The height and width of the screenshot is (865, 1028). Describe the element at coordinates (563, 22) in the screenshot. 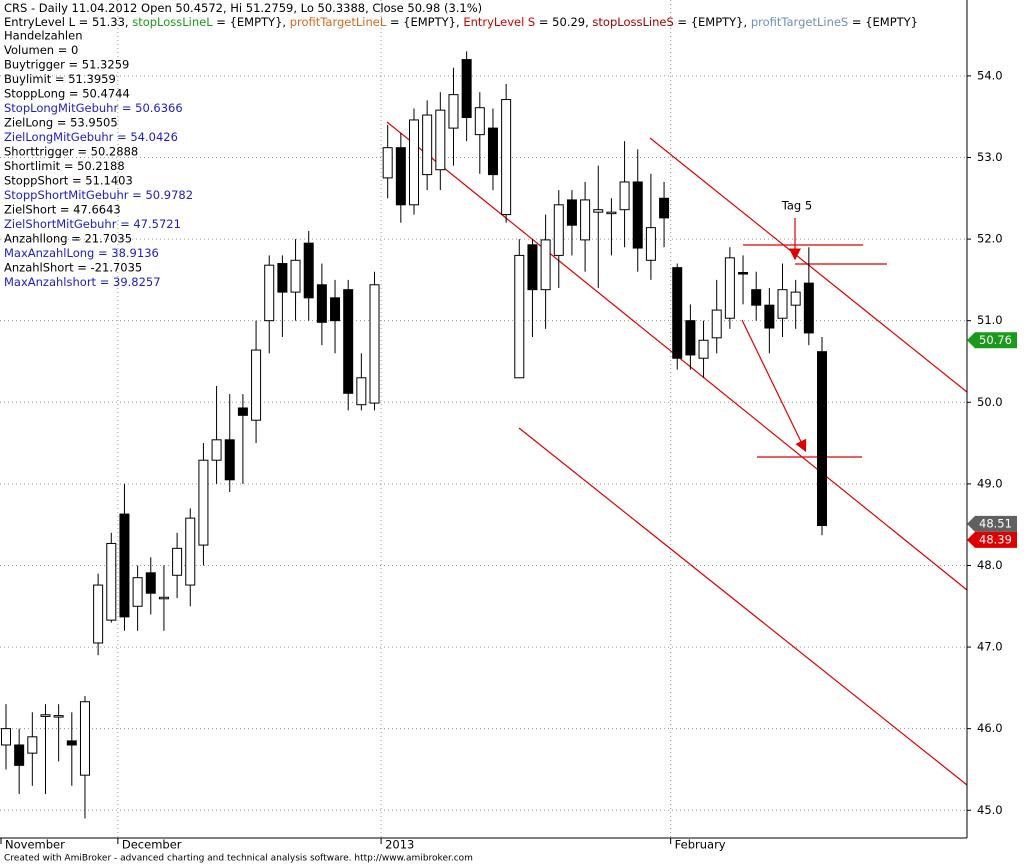

I see `header-segment: = 50.29,` at that location.